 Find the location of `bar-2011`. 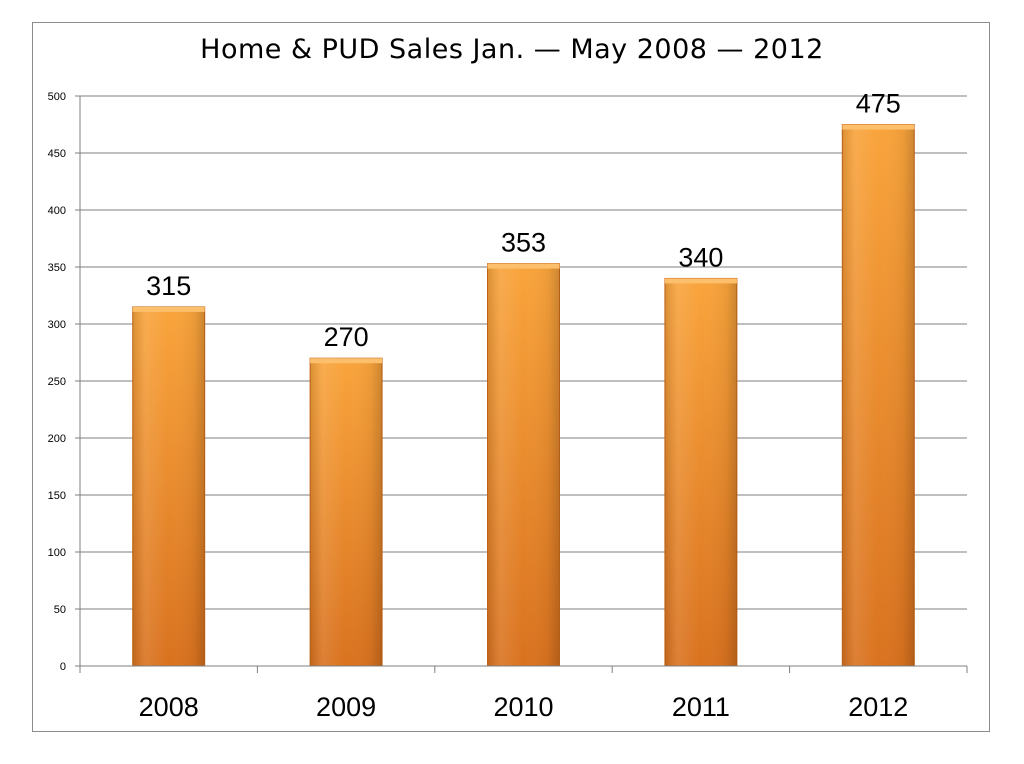

bar-2011 is located at coordinates (701, 472).